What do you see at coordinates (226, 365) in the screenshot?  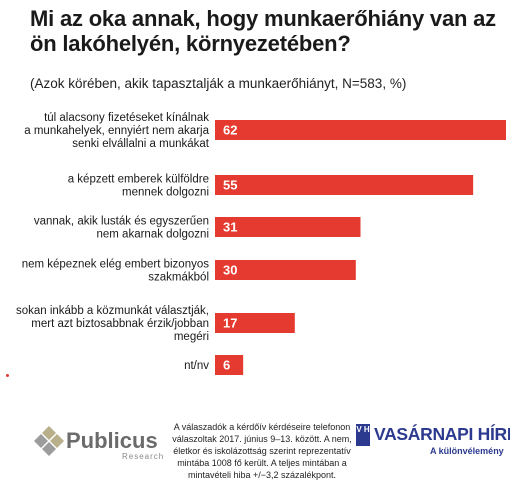 I see `value-label-5: 6` at bounding box center [226, 365].